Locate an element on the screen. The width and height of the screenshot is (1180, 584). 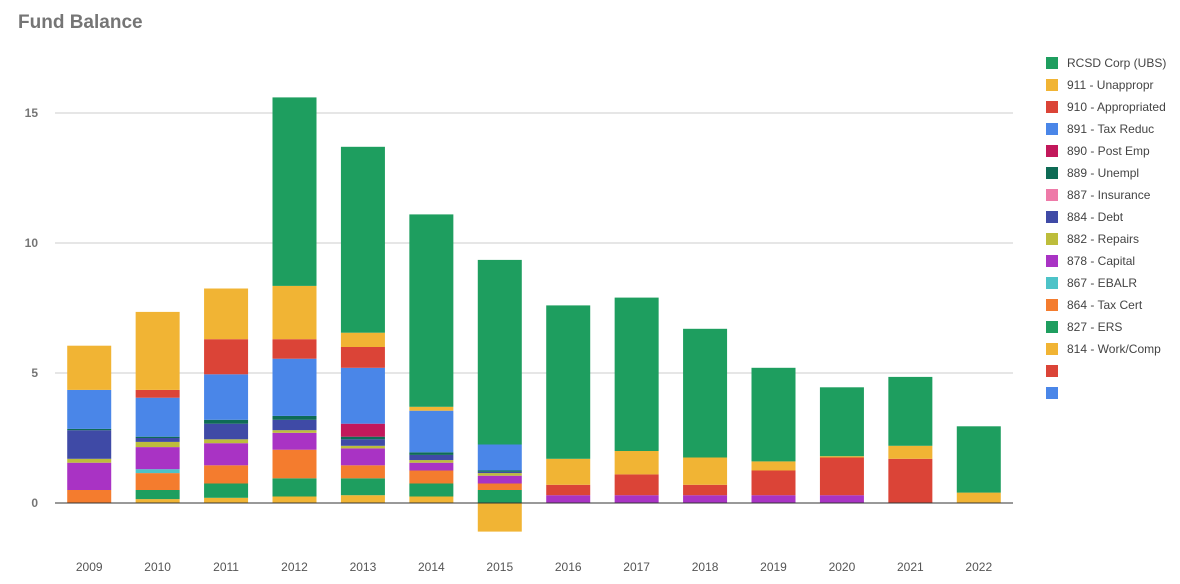
bar-stack-2012 is located at coordinates (294, 300).